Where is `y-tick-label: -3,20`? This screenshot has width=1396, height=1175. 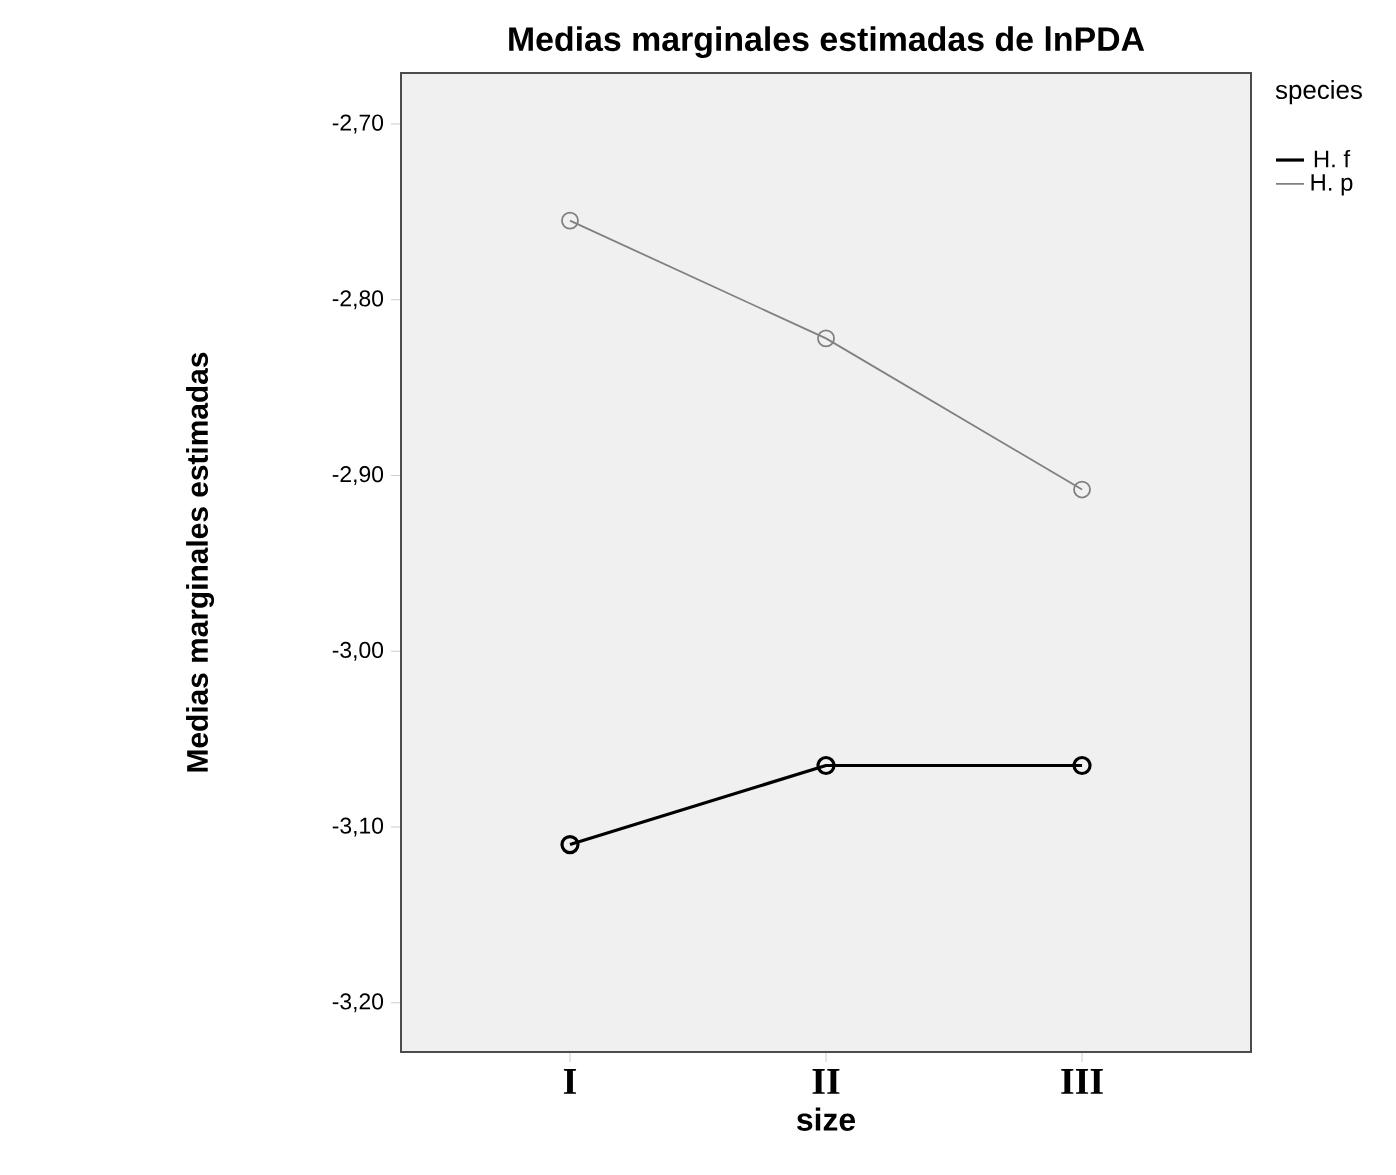
y-tick-label: -3,20 is located at coordinates (358, 1003).